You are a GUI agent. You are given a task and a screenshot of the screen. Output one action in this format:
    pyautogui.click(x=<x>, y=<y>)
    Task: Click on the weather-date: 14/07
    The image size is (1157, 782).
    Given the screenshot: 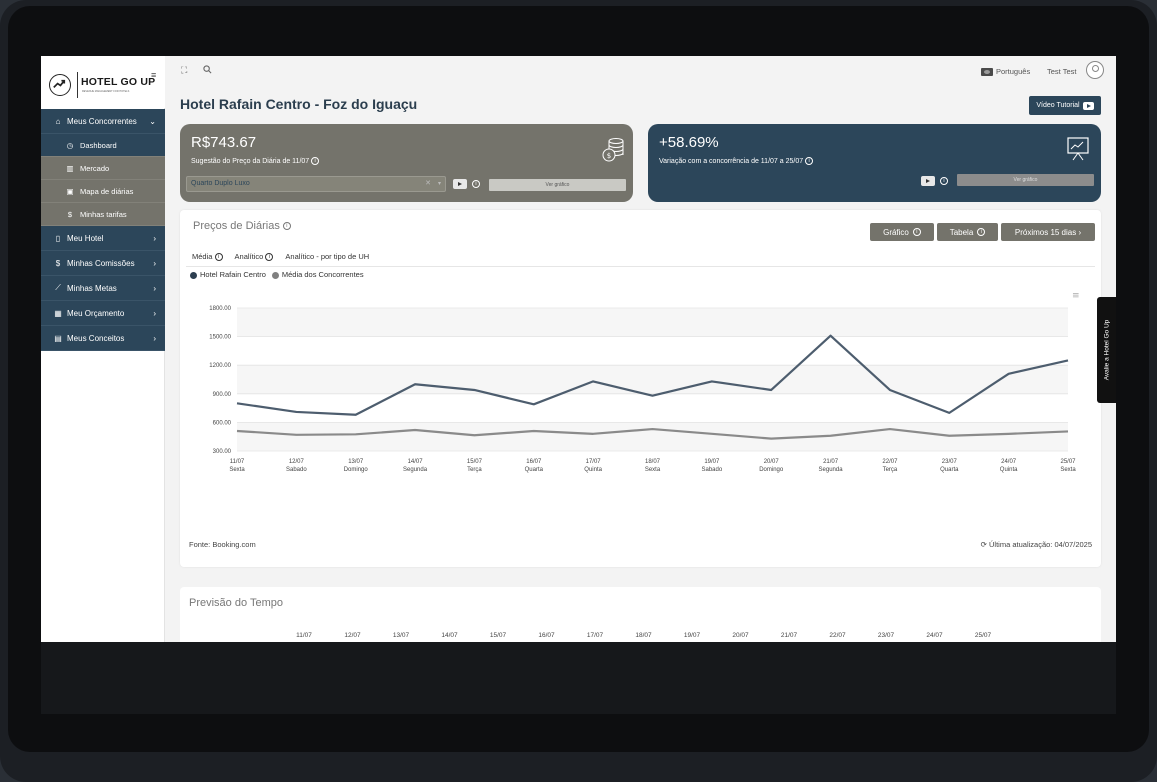 What is the action you would take?
    pyautogui.click(x=449, y=635)
    